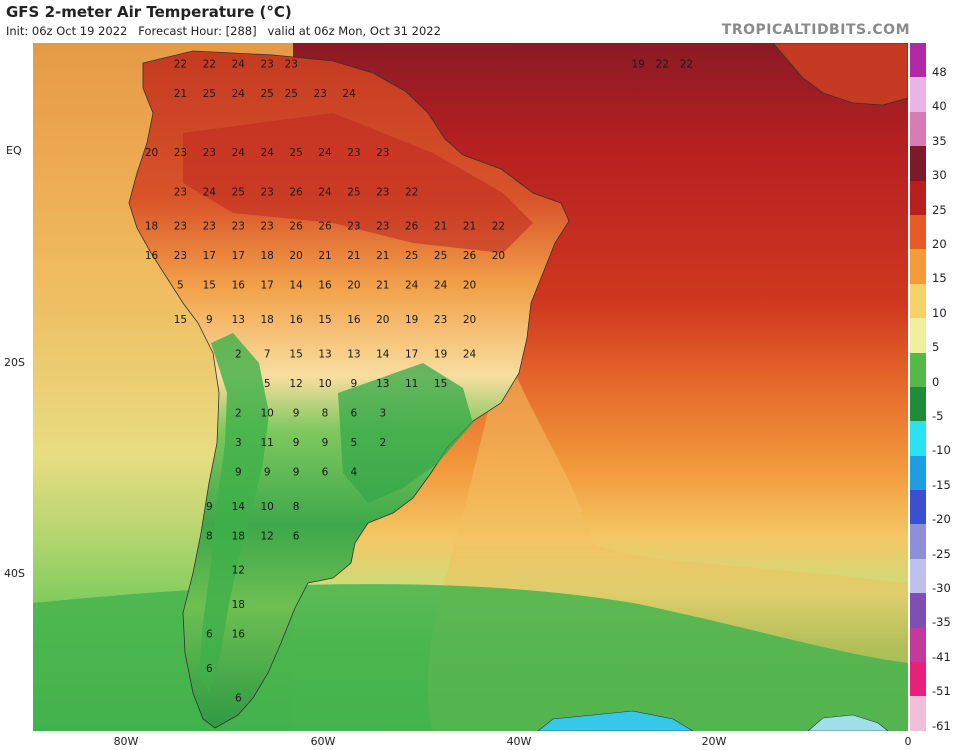 This screenshot has height=750, width=960. Describe the element at coordinates (353, 153) in the screenshot. I see `station-value-19: 23` at that location.